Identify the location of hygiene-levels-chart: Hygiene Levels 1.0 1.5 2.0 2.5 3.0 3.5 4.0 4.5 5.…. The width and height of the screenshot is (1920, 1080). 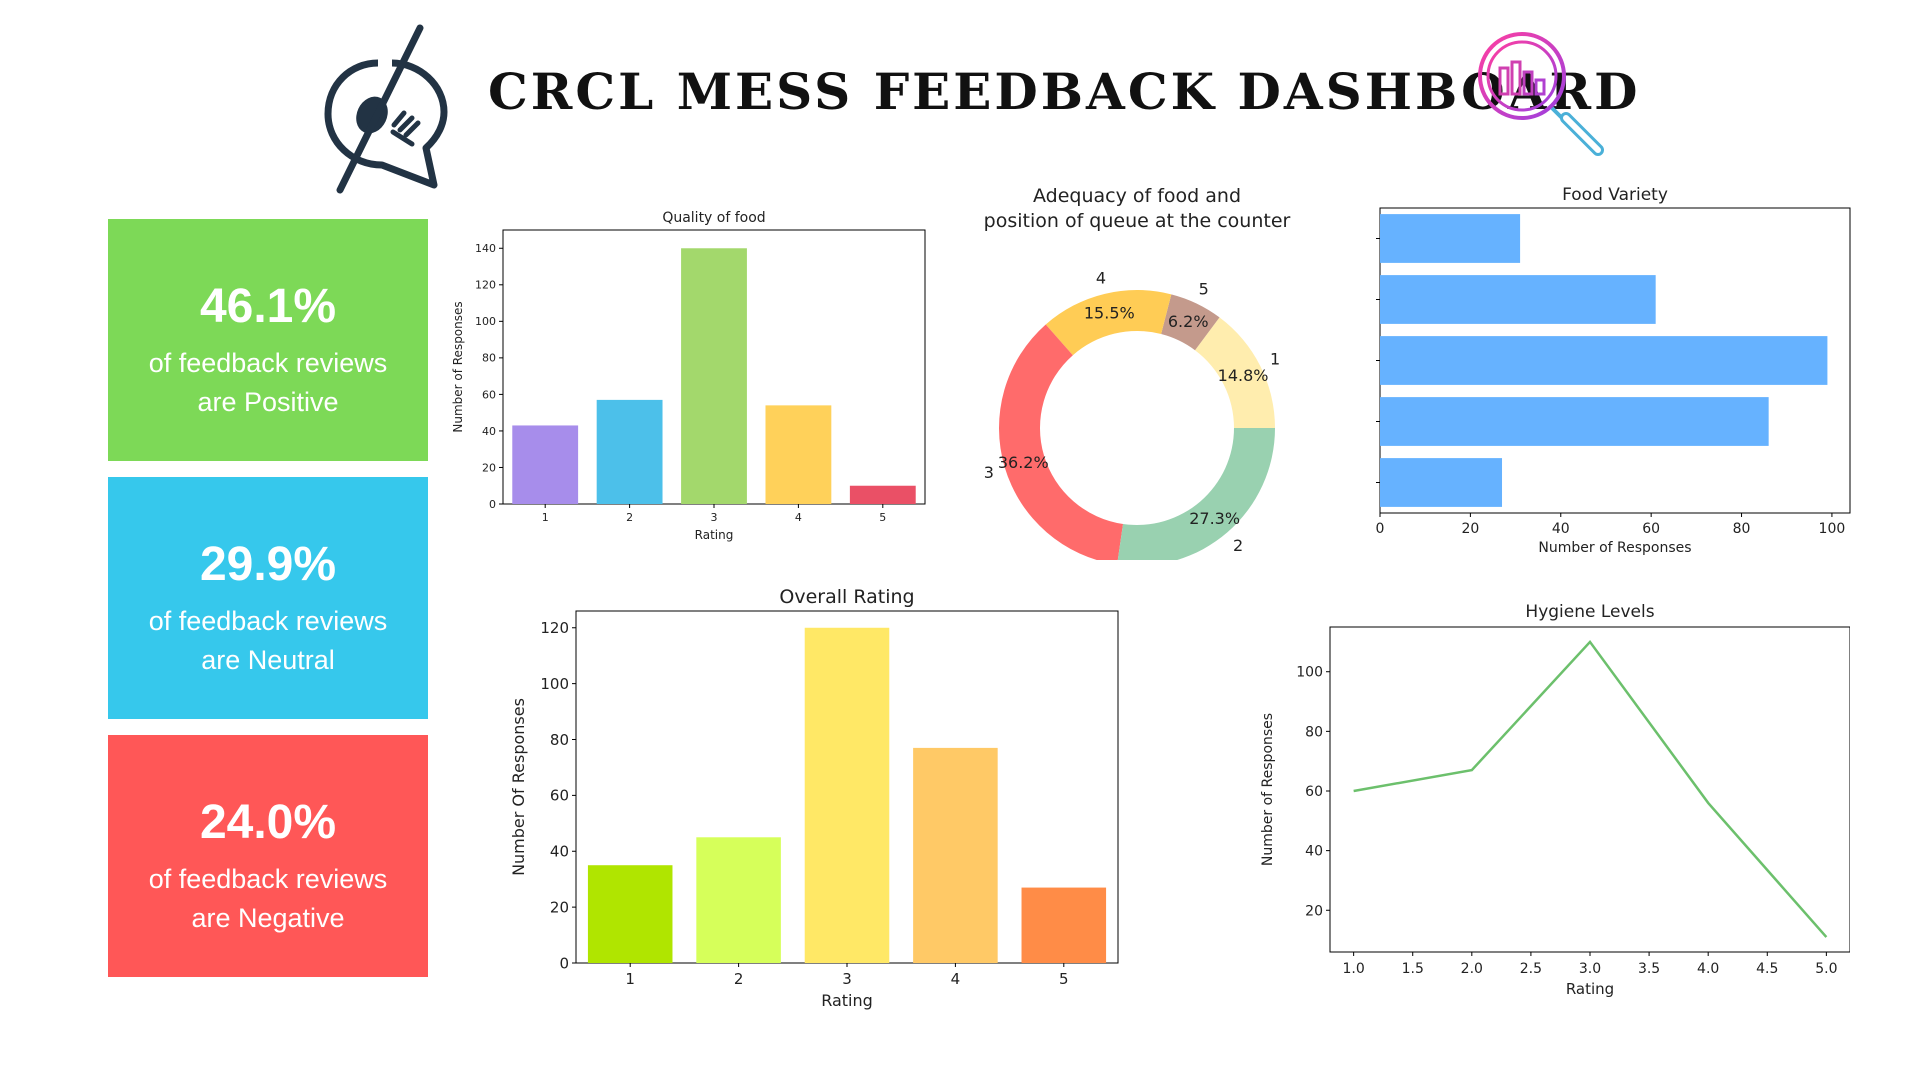
(1555, 800).